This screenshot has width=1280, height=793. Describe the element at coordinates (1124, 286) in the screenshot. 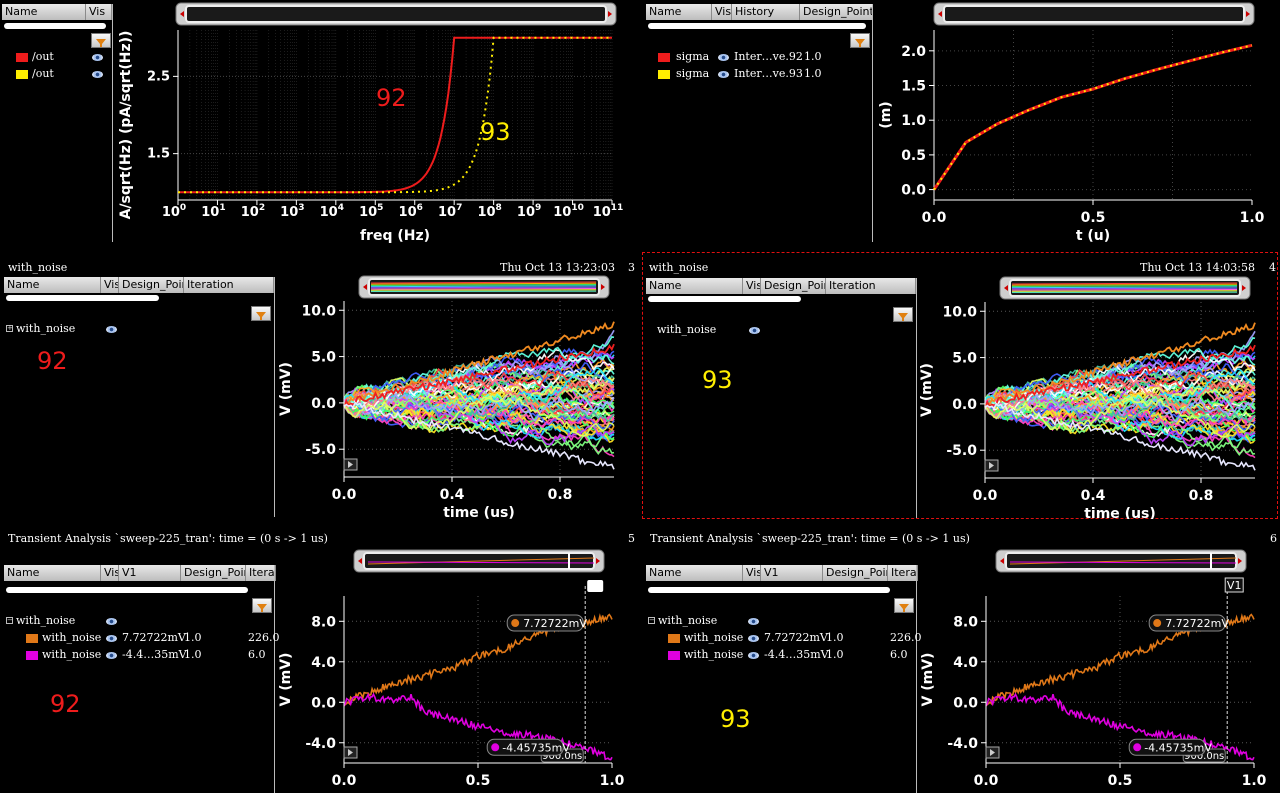

I see `overview-trace` at that location.